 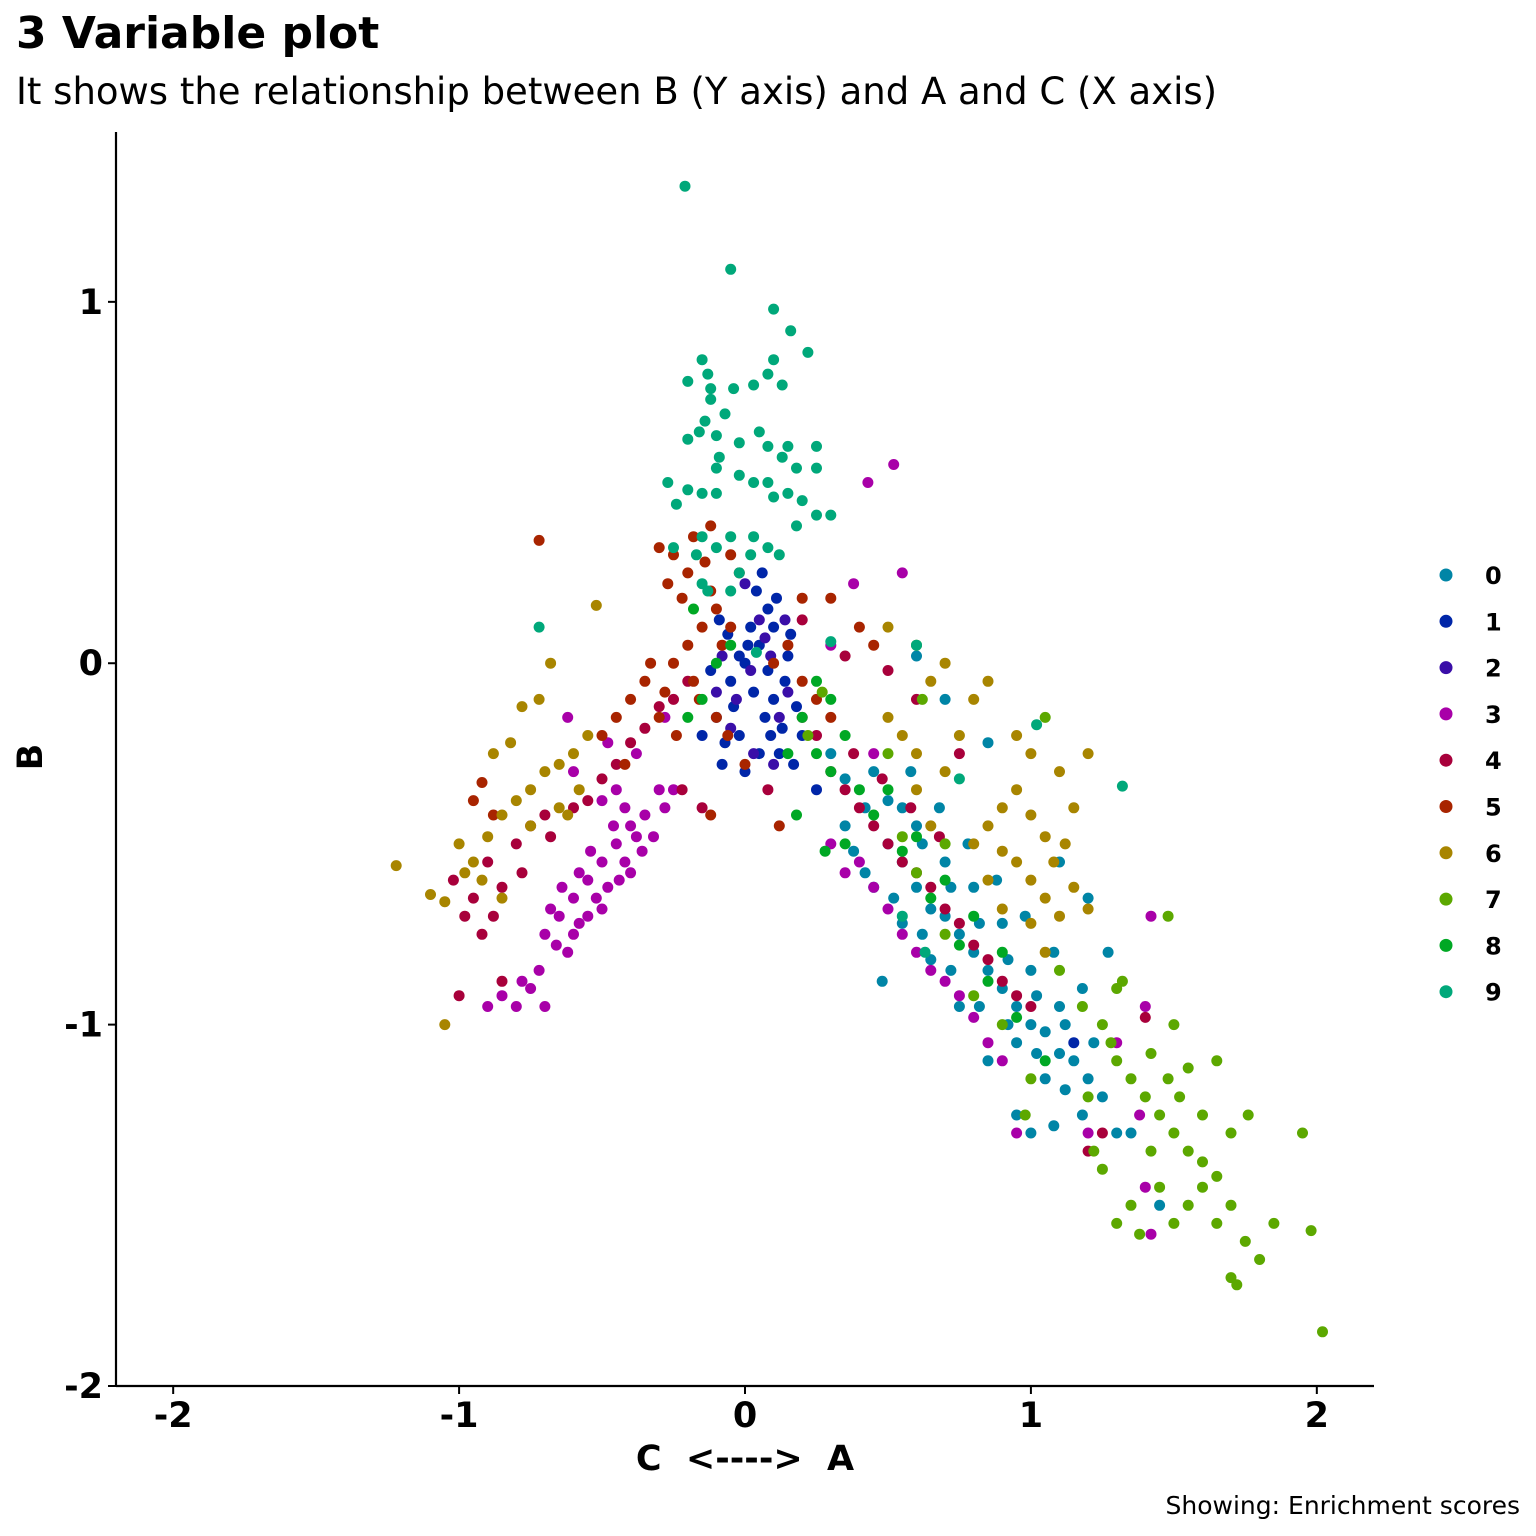 I want to click on x-tick-label-3: 1, so click(x=1031, y=1416).